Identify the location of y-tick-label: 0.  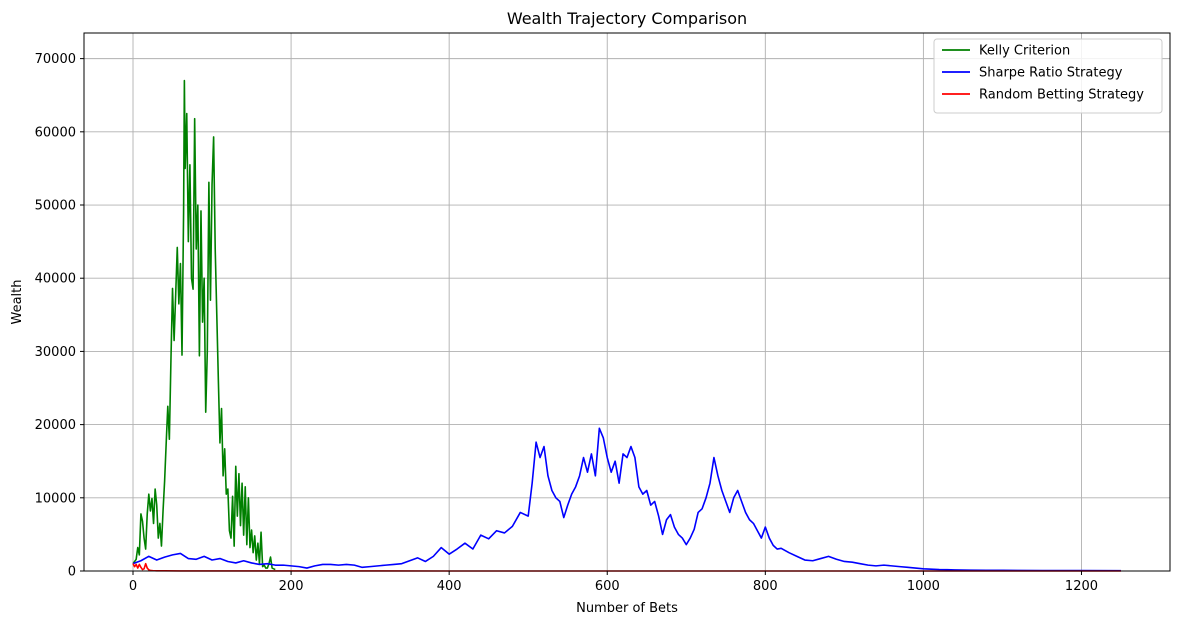
(72, 572).